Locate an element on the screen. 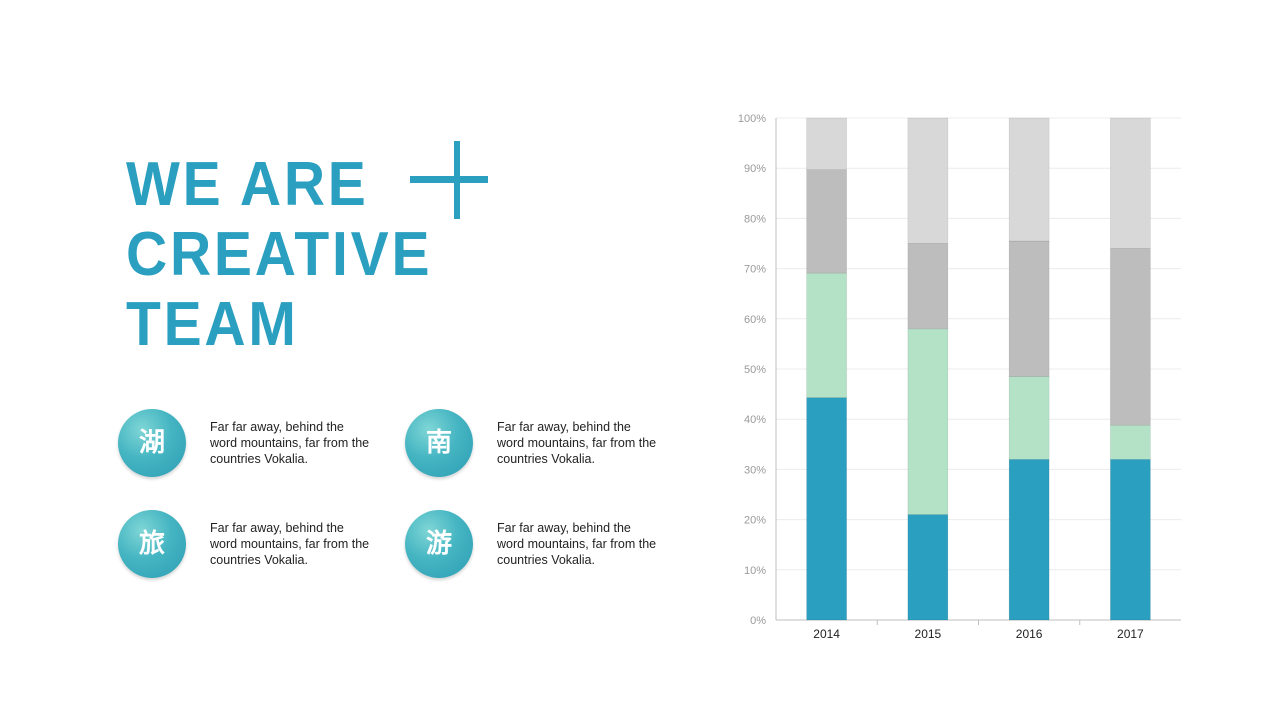  y-tick-label: 30% is located at coordinates (755, 470).